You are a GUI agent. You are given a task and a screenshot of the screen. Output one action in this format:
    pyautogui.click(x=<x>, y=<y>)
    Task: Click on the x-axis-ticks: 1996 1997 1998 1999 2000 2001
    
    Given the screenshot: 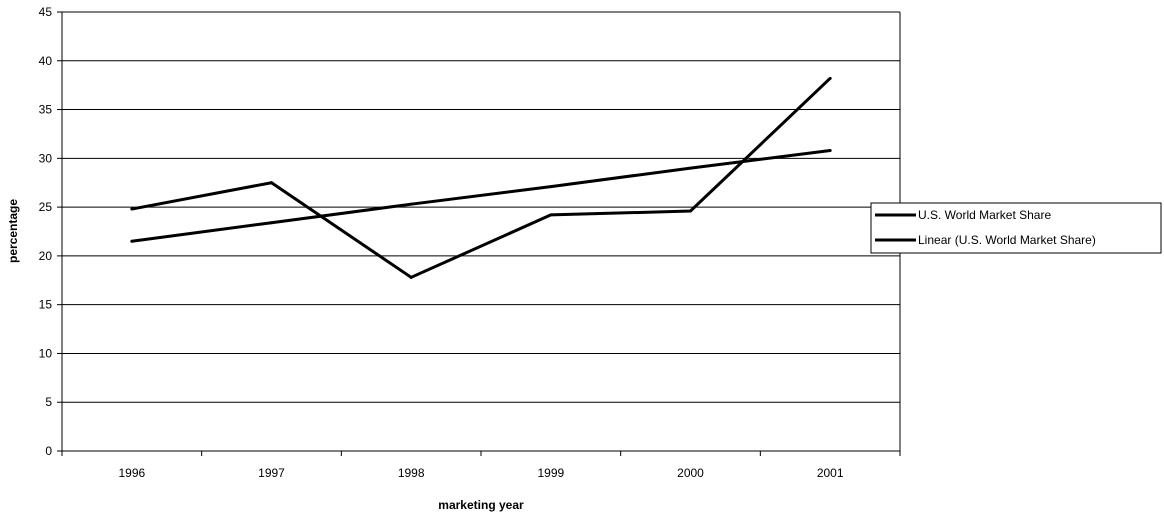 What is the action you would take?
    pyautogui.click(x=481, y=465)
    